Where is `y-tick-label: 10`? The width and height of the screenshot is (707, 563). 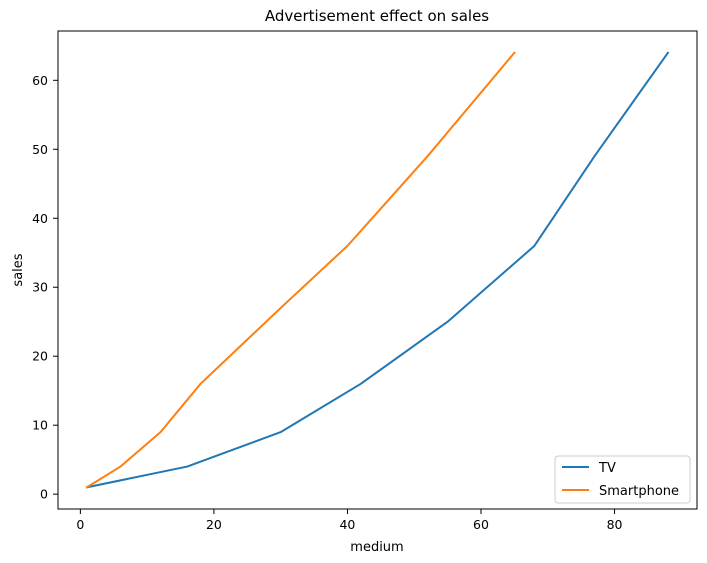 y-tick-label: 10 is located at coordinates (40, 425).